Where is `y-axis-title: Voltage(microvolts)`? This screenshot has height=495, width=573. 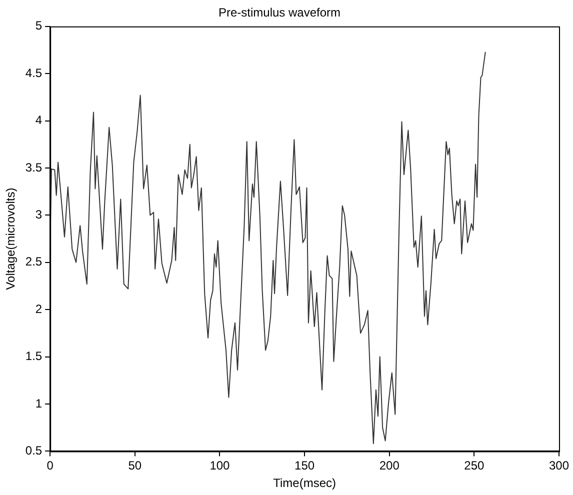
y-axis-title: Voltage(microvolts) is located at coordinates (11, 239).